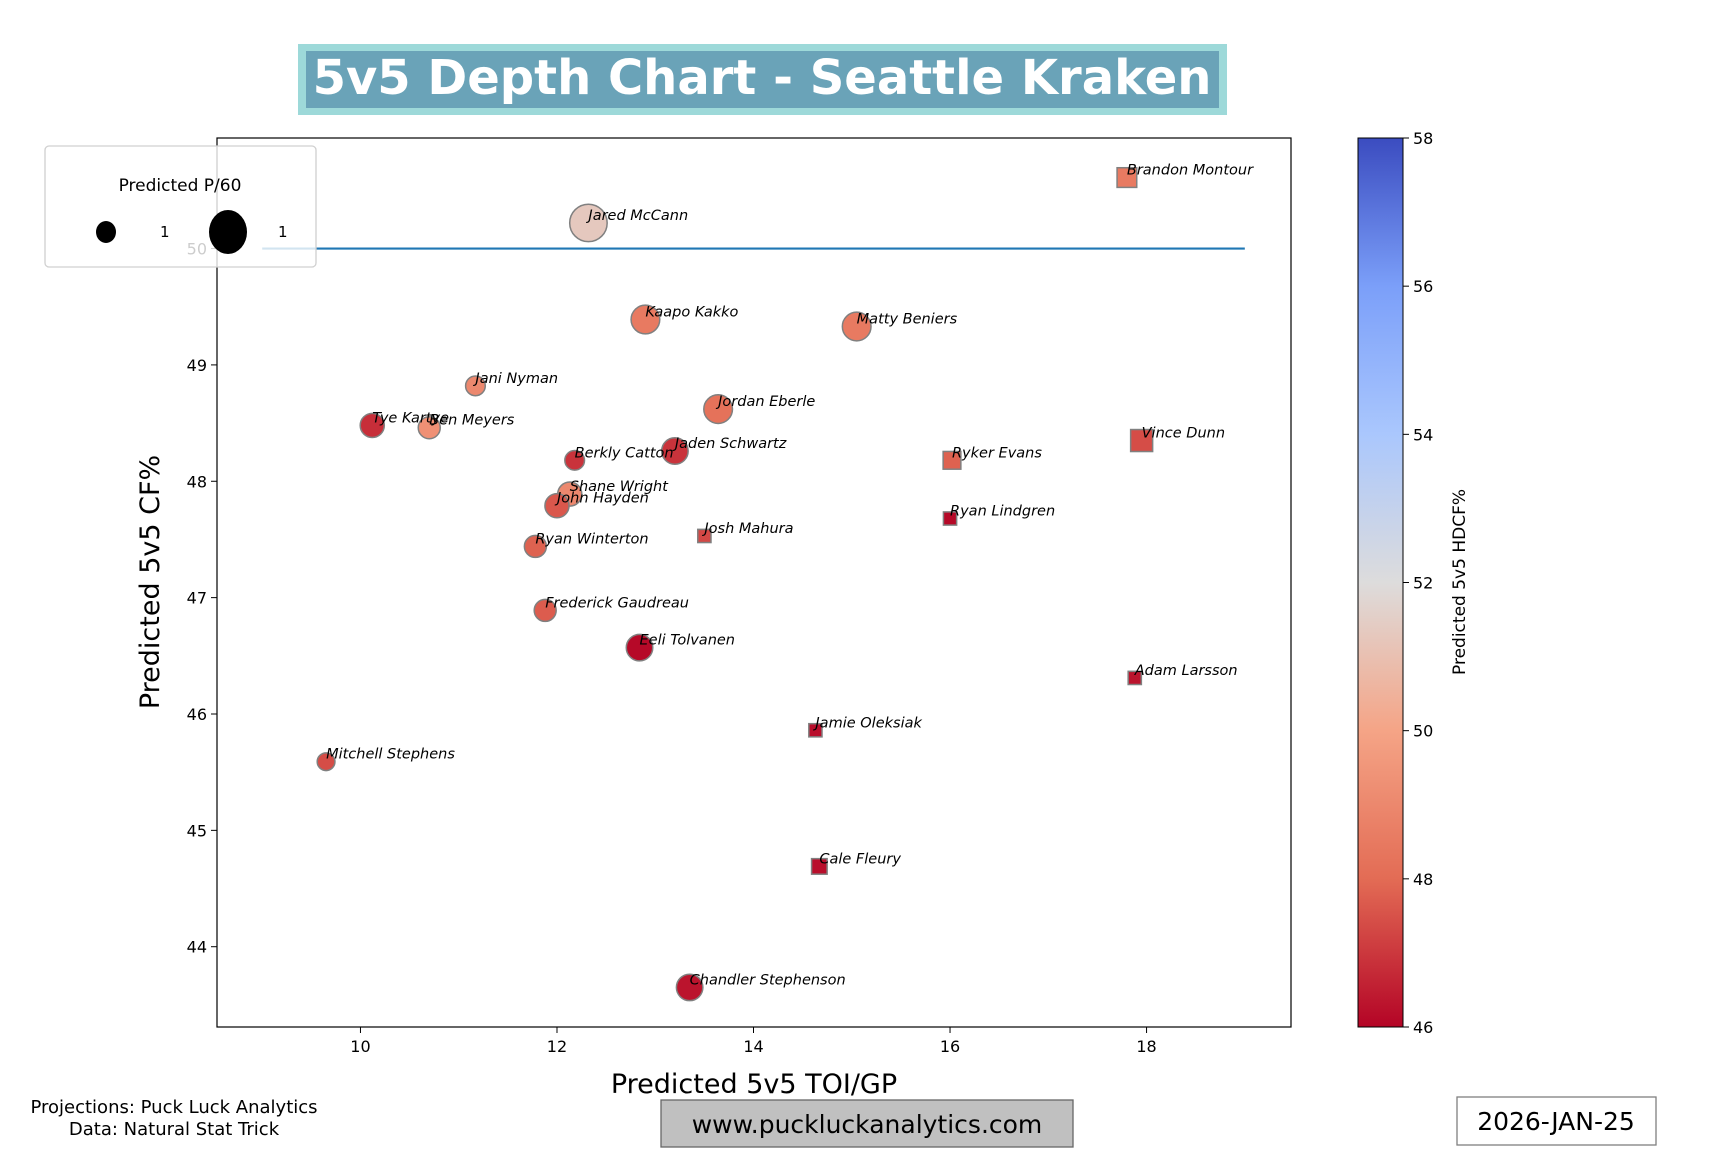  I want to click on x-tick-label: 12, so click(557, 1046).